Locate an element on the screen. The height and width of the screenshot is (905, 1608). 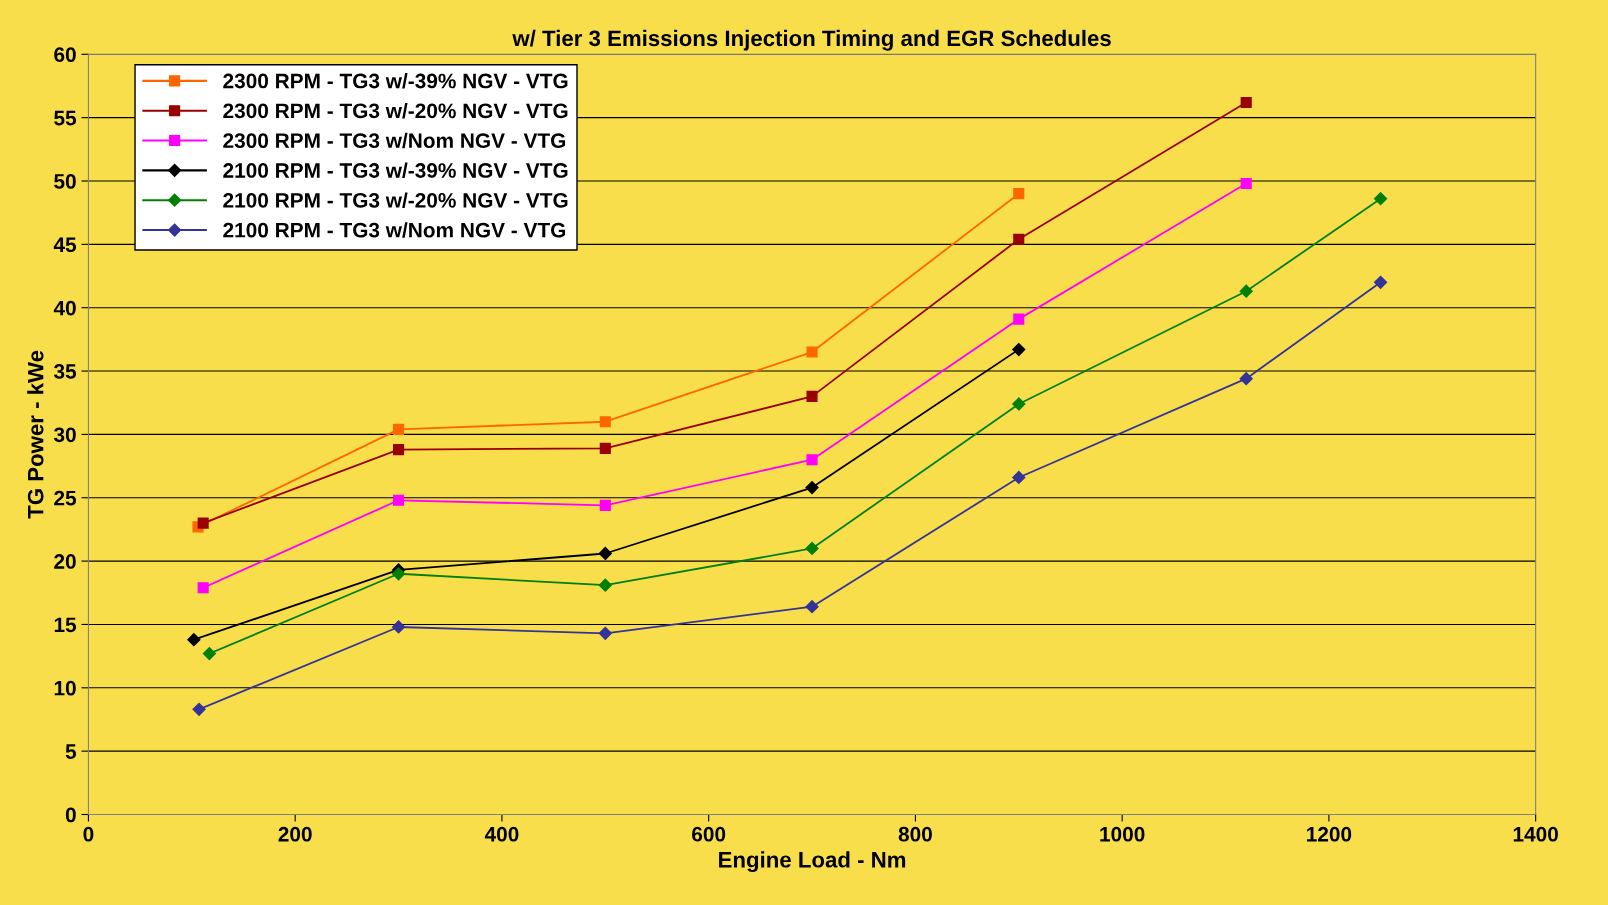
y-tick-label: 5 is located at coordinates (71, 751).